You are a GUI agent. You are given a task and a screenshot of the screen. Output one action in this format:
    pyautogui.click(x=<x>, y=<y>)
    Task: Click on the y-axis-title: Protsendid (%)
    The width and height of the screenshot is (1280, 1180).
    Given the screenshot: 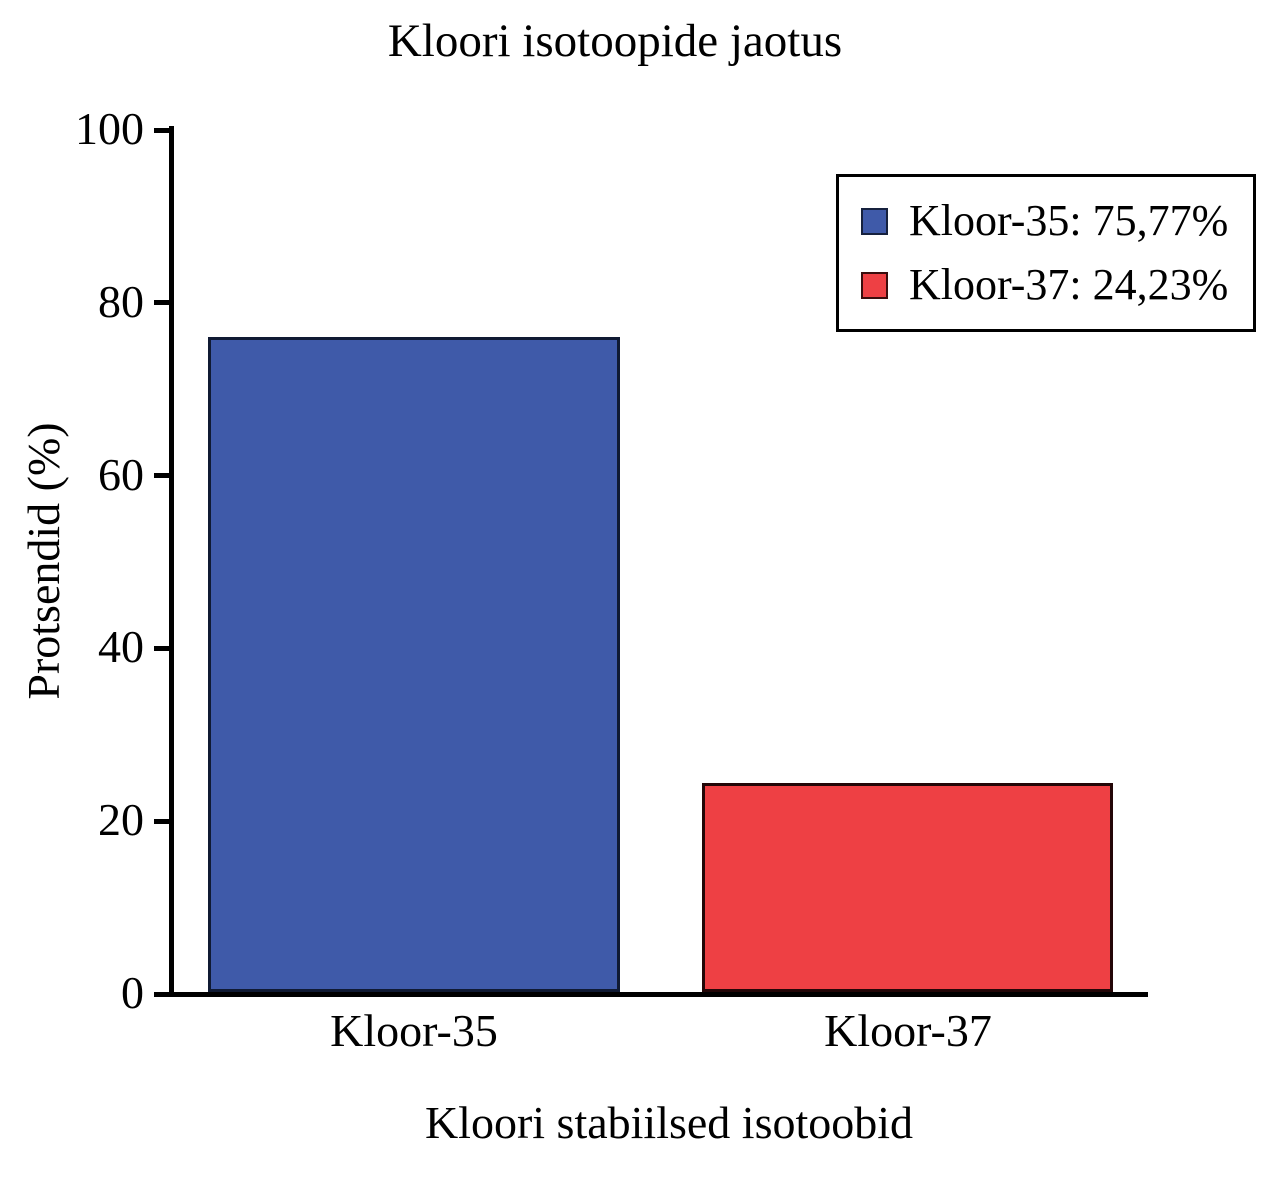 What is the action you would take?
    pyautogui.click(x=43, y=561)
    